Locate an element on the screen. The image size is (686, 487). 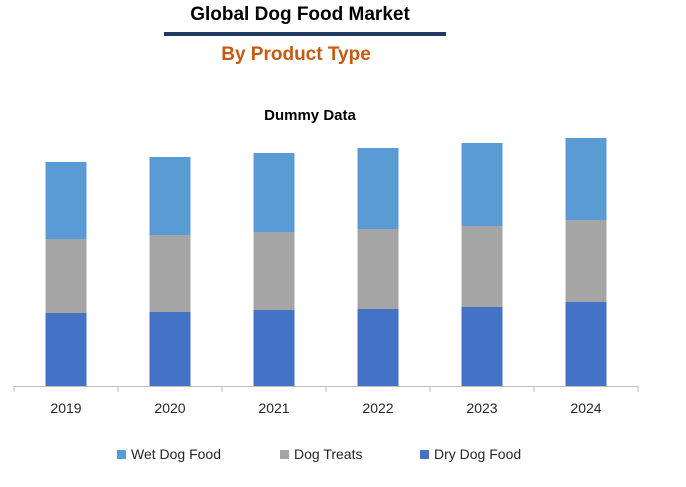
bar-dry-dog-food-2021 is located at coordinates (274, 348).